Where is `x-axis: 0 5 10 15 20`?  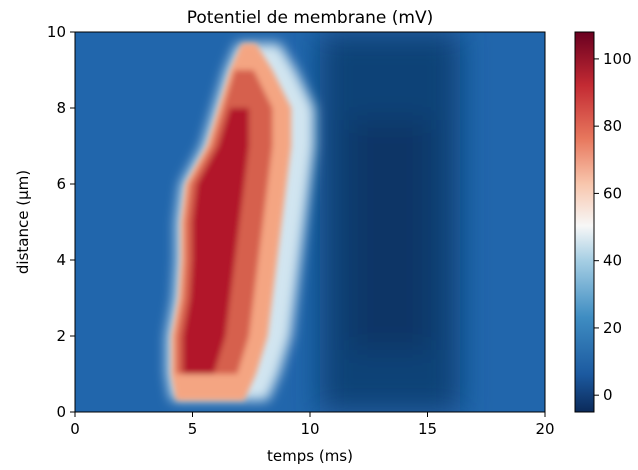
x-axis: 0 5 10 15 20 is located at coordinates (312, 425).